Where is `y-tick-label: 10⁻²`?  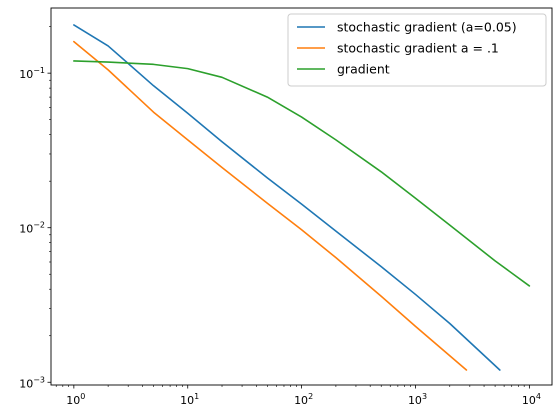
y-tick-label: 10⁻² is located at coordinates (32, 228).